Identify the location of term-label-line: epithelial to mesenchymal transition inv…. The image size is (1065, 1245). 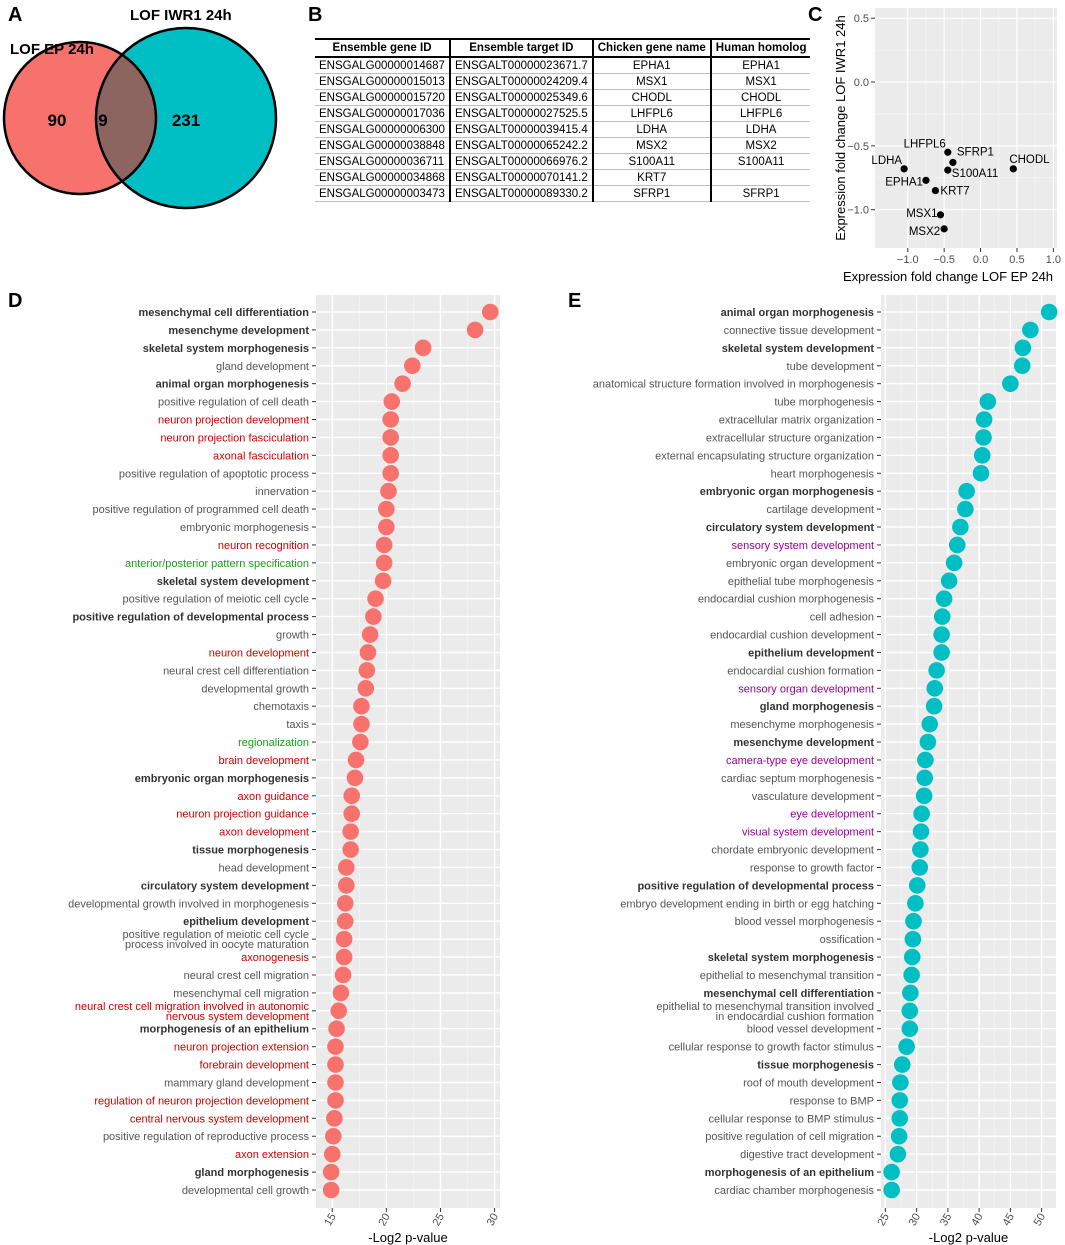
(765, 1007).